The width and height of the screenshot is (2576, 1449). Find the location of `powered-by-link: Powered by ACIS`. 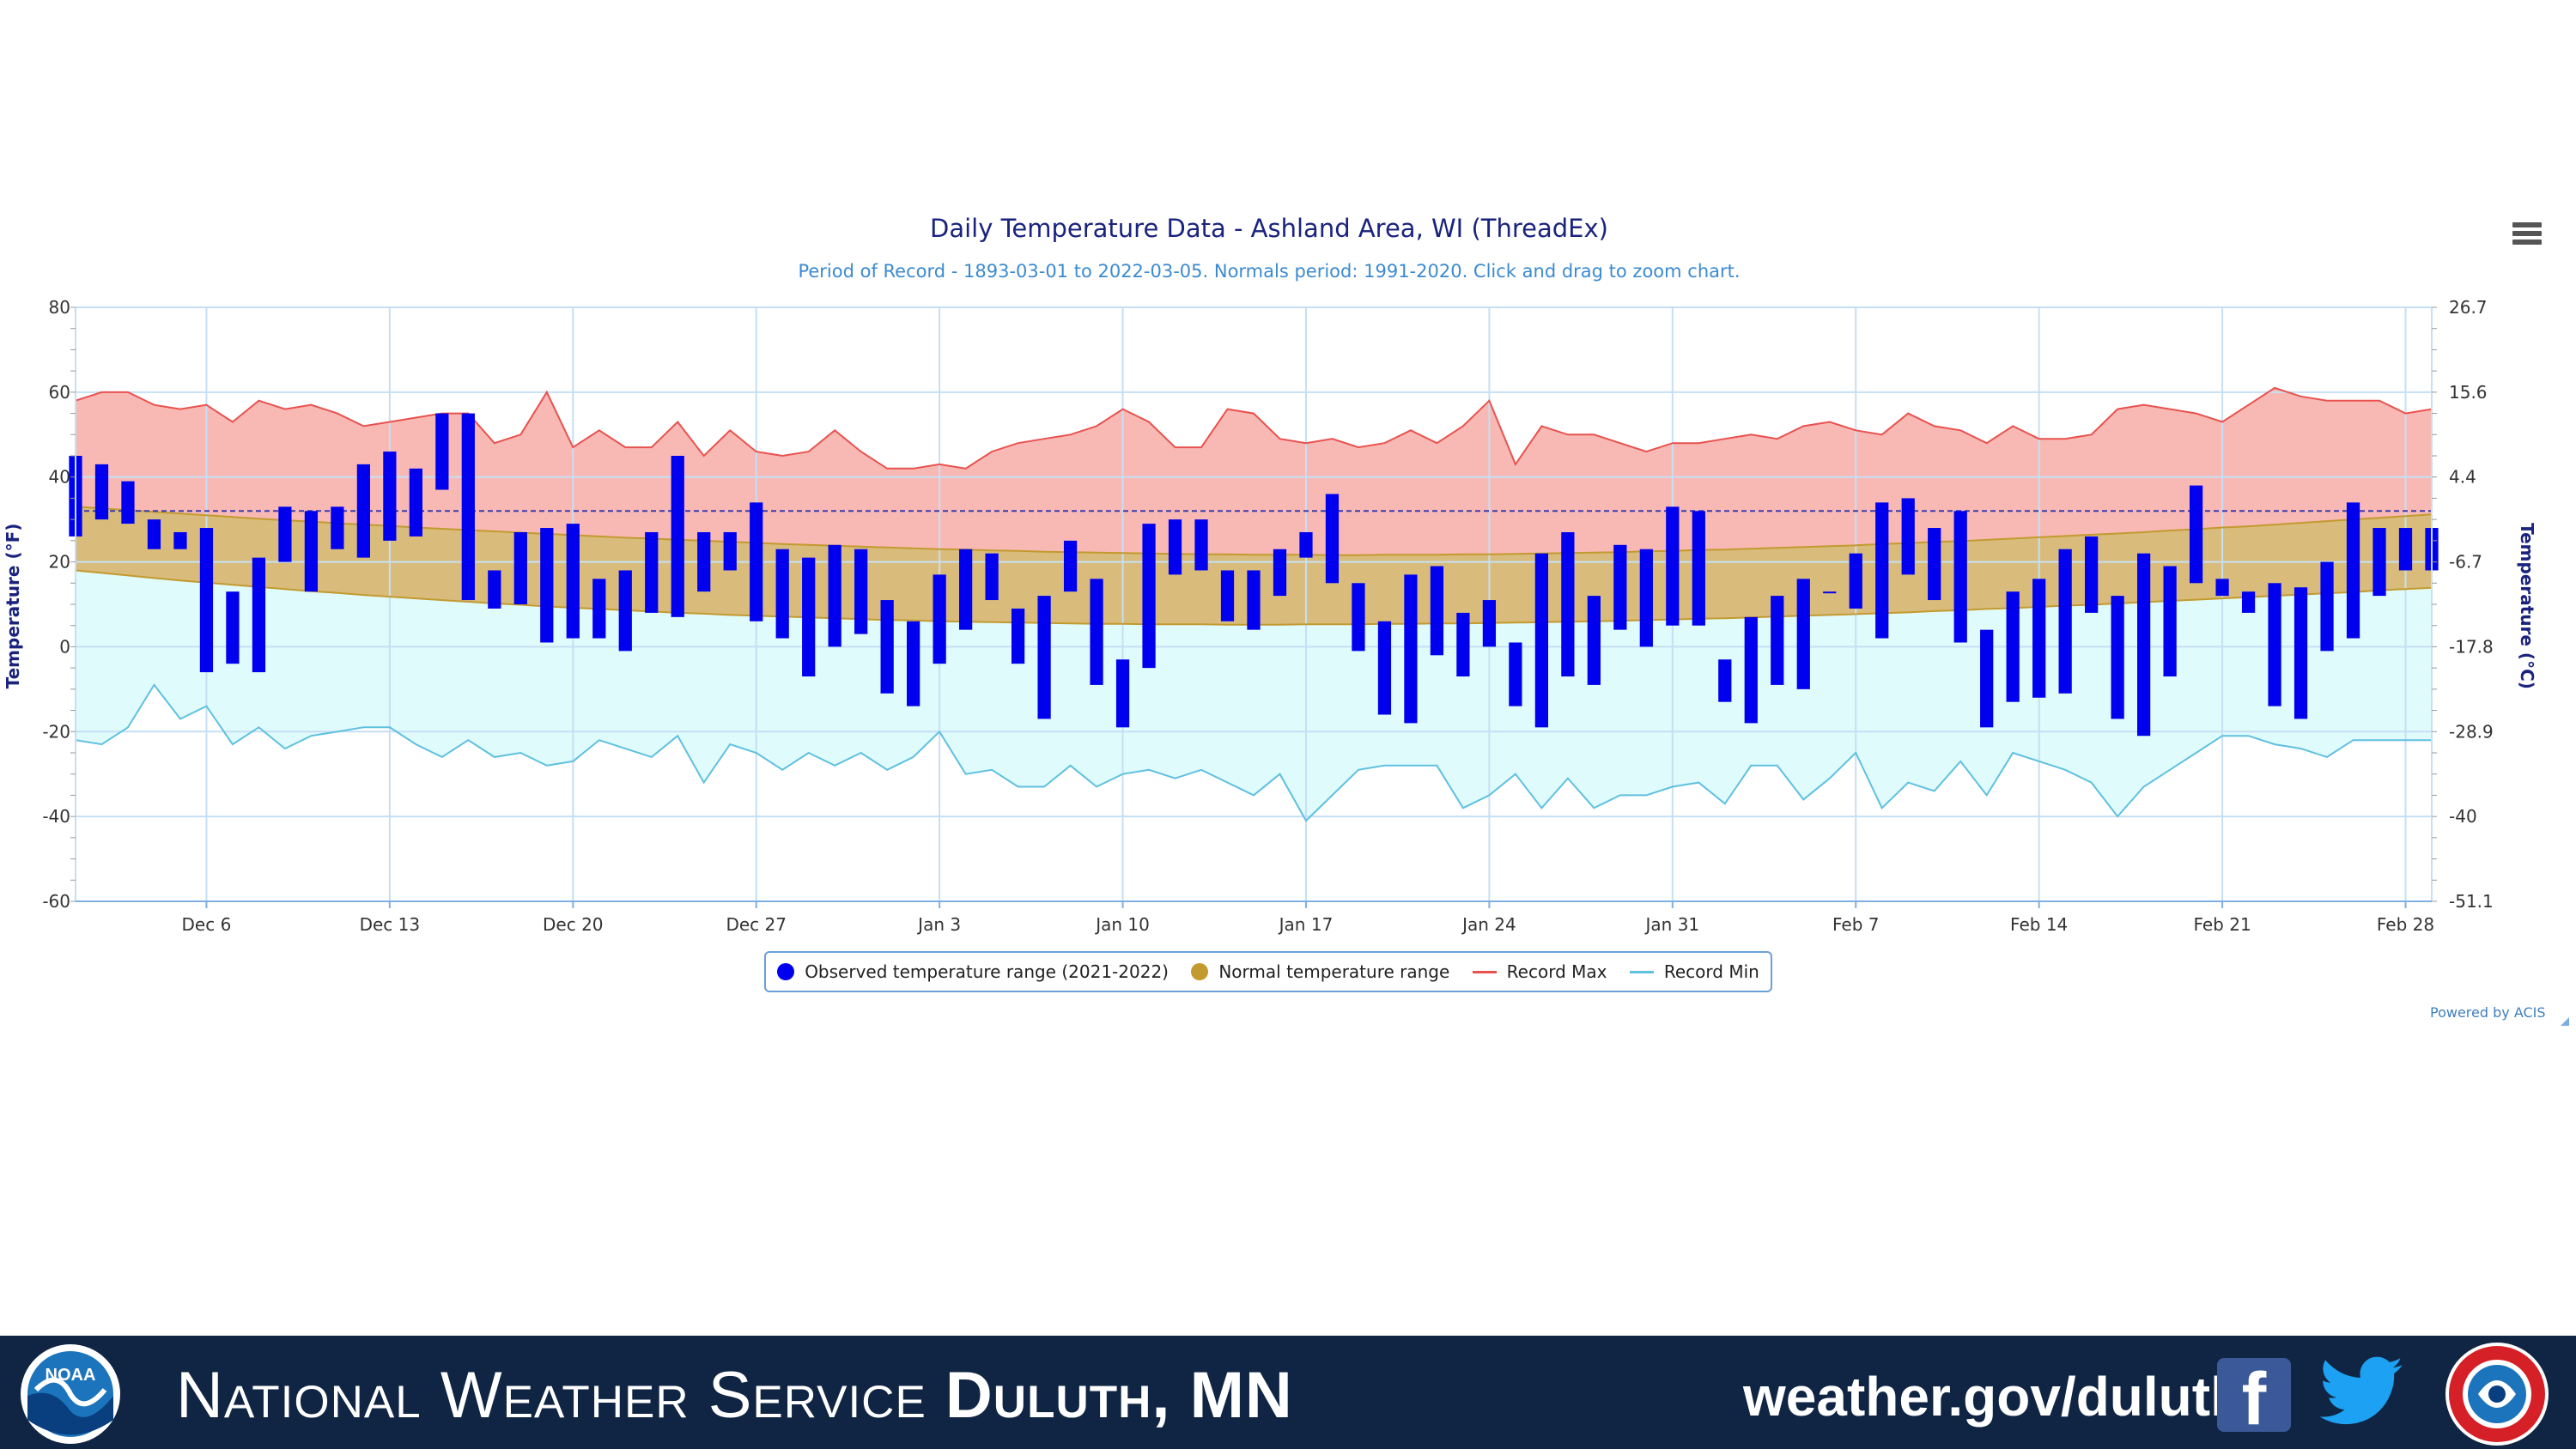

powered-by-link: Powered by ACIS is located at coordinates (2488, 1013).